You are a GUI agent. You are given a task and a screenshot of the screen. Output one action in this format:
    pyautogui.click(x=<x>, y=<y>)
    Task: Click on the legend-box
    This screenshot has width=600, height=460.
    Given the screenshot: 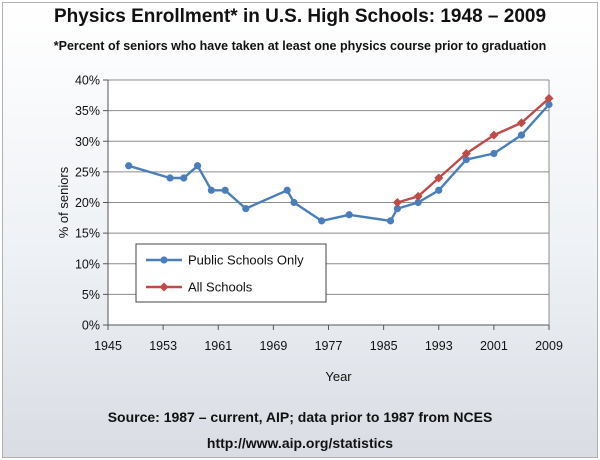 What is the action you would take?
    pyautogui.click(x=231, y=273)
    